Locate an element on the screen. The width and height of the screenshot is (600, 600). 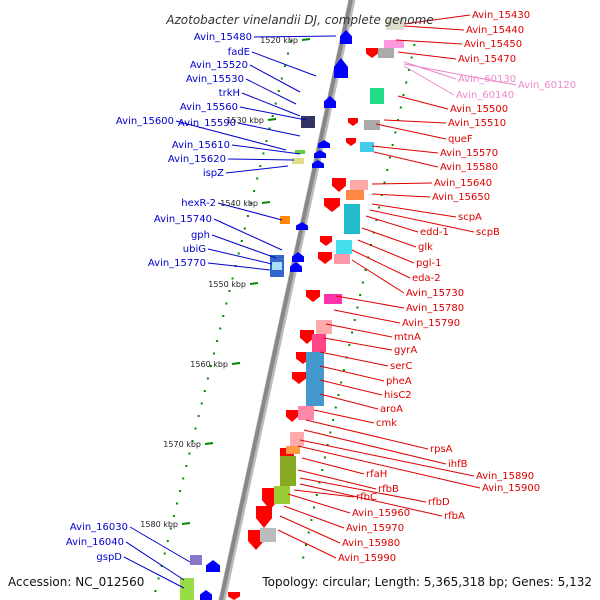
gene-label: Avin_60140 is located at coordinates (485, 95).